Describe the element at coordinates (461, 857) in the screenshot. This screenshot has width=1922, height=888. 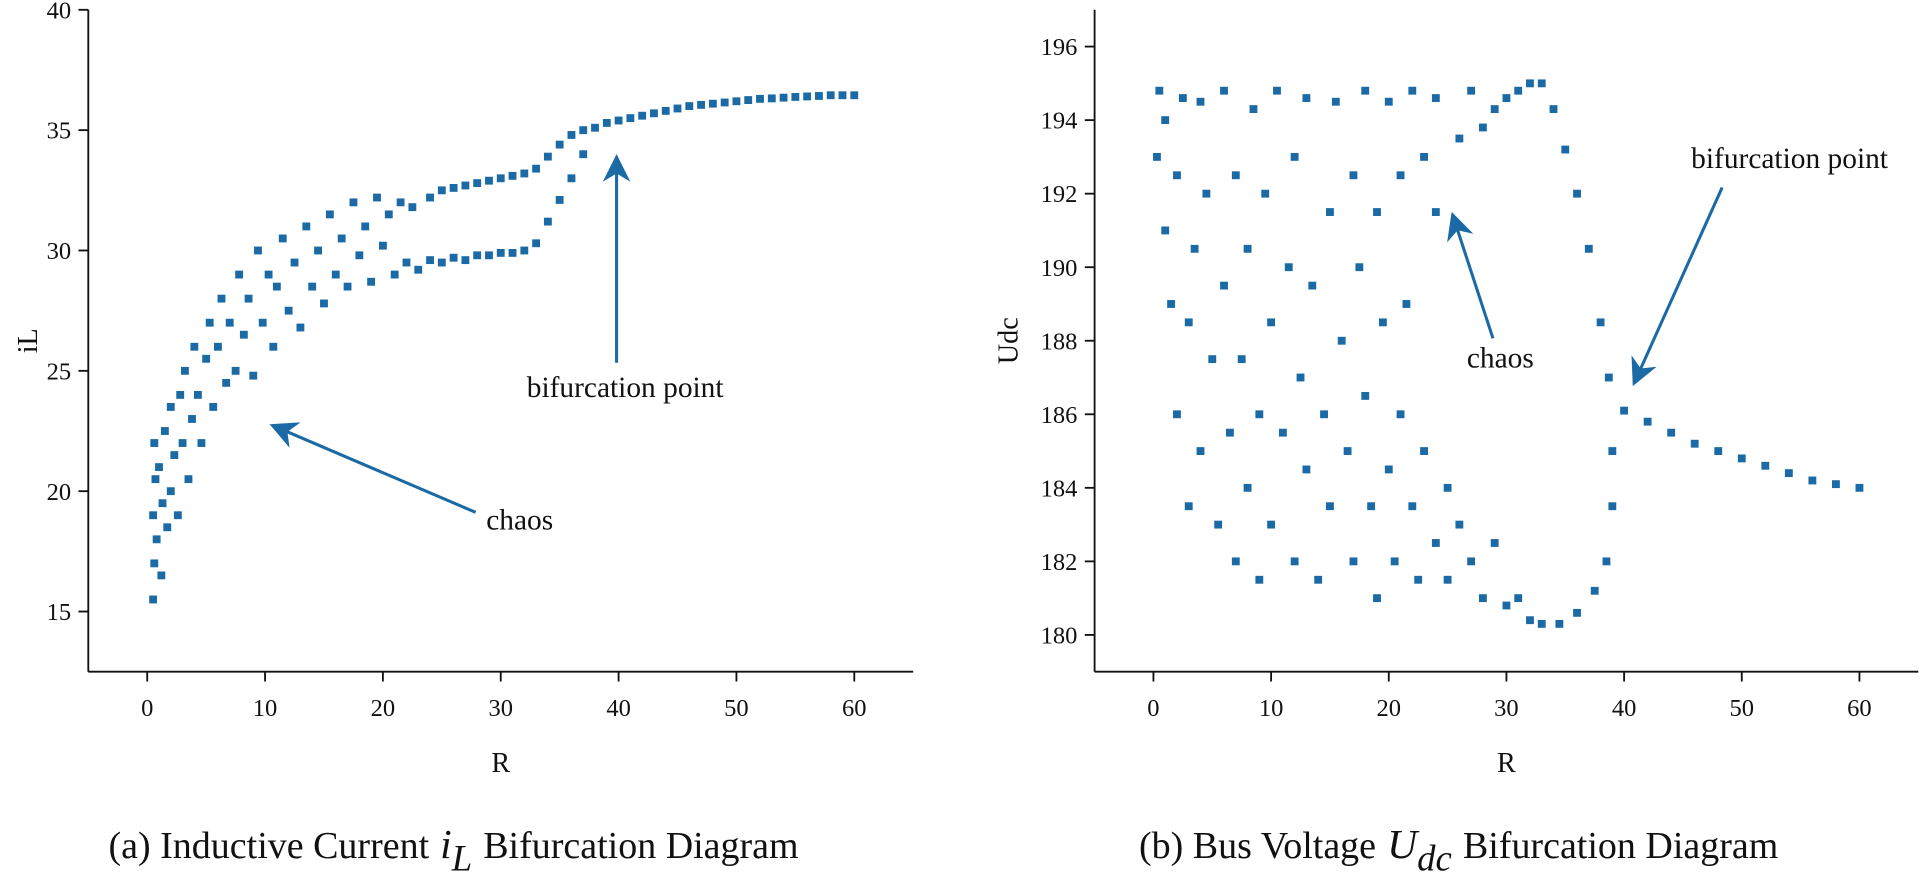
I see `caption-subscript: L` at that location.